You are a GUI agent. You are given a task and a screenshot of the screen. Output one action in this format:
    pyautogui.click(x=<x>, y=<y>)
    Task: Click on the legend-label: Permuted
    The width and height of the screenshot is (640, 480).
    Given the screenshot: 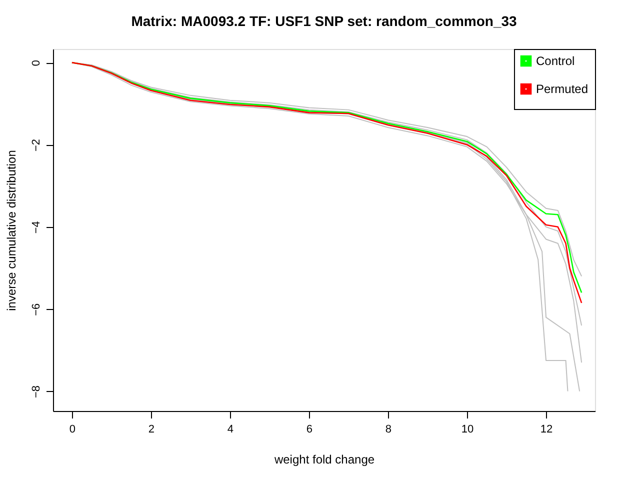 What is the action you would take?
    pyautogui.click(x=562, y=89)
    